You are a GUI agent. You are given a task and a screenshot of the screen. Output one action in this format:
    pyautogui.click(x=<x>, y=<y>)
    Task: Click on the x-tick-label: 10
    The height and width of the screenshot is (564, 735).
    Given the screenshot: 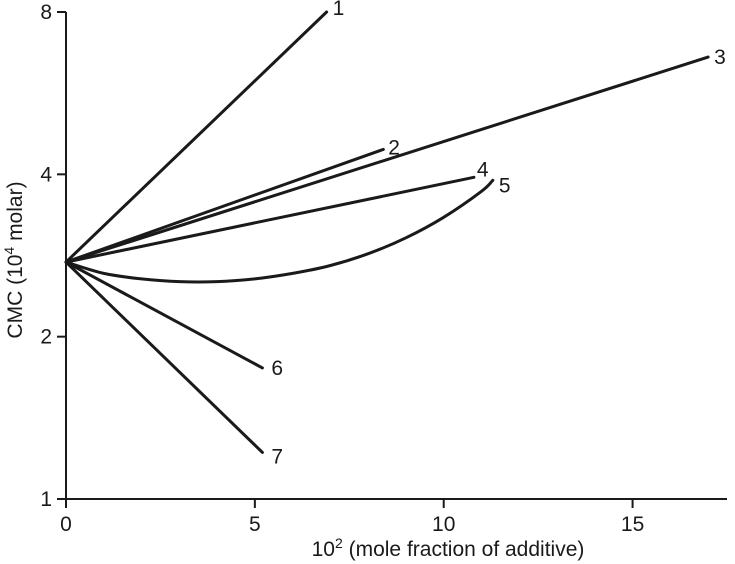 What is the action you would take?
    pyautogui.click(x=443, y=524)
    